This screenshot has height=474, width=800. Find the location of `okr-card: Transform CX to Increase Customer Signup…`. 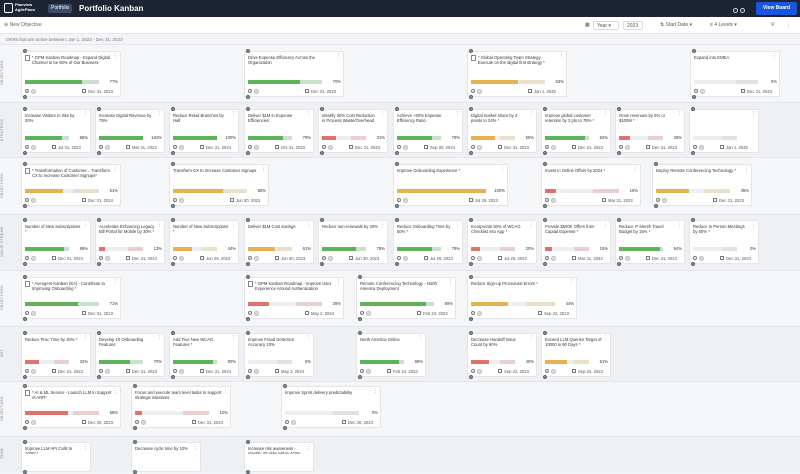

okr-card: Transform CX to Increase Customer Signup… is located at coordinates (219, 185).